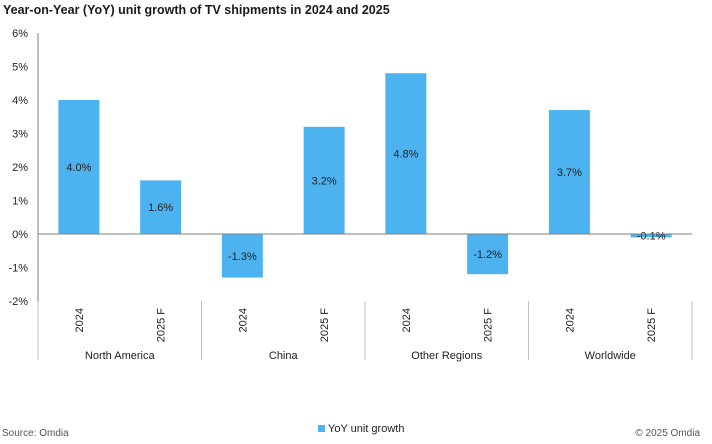 The width and height of the screenshot is (712, 444). I want to click on data-label: -1.3%, so click(242, 257).